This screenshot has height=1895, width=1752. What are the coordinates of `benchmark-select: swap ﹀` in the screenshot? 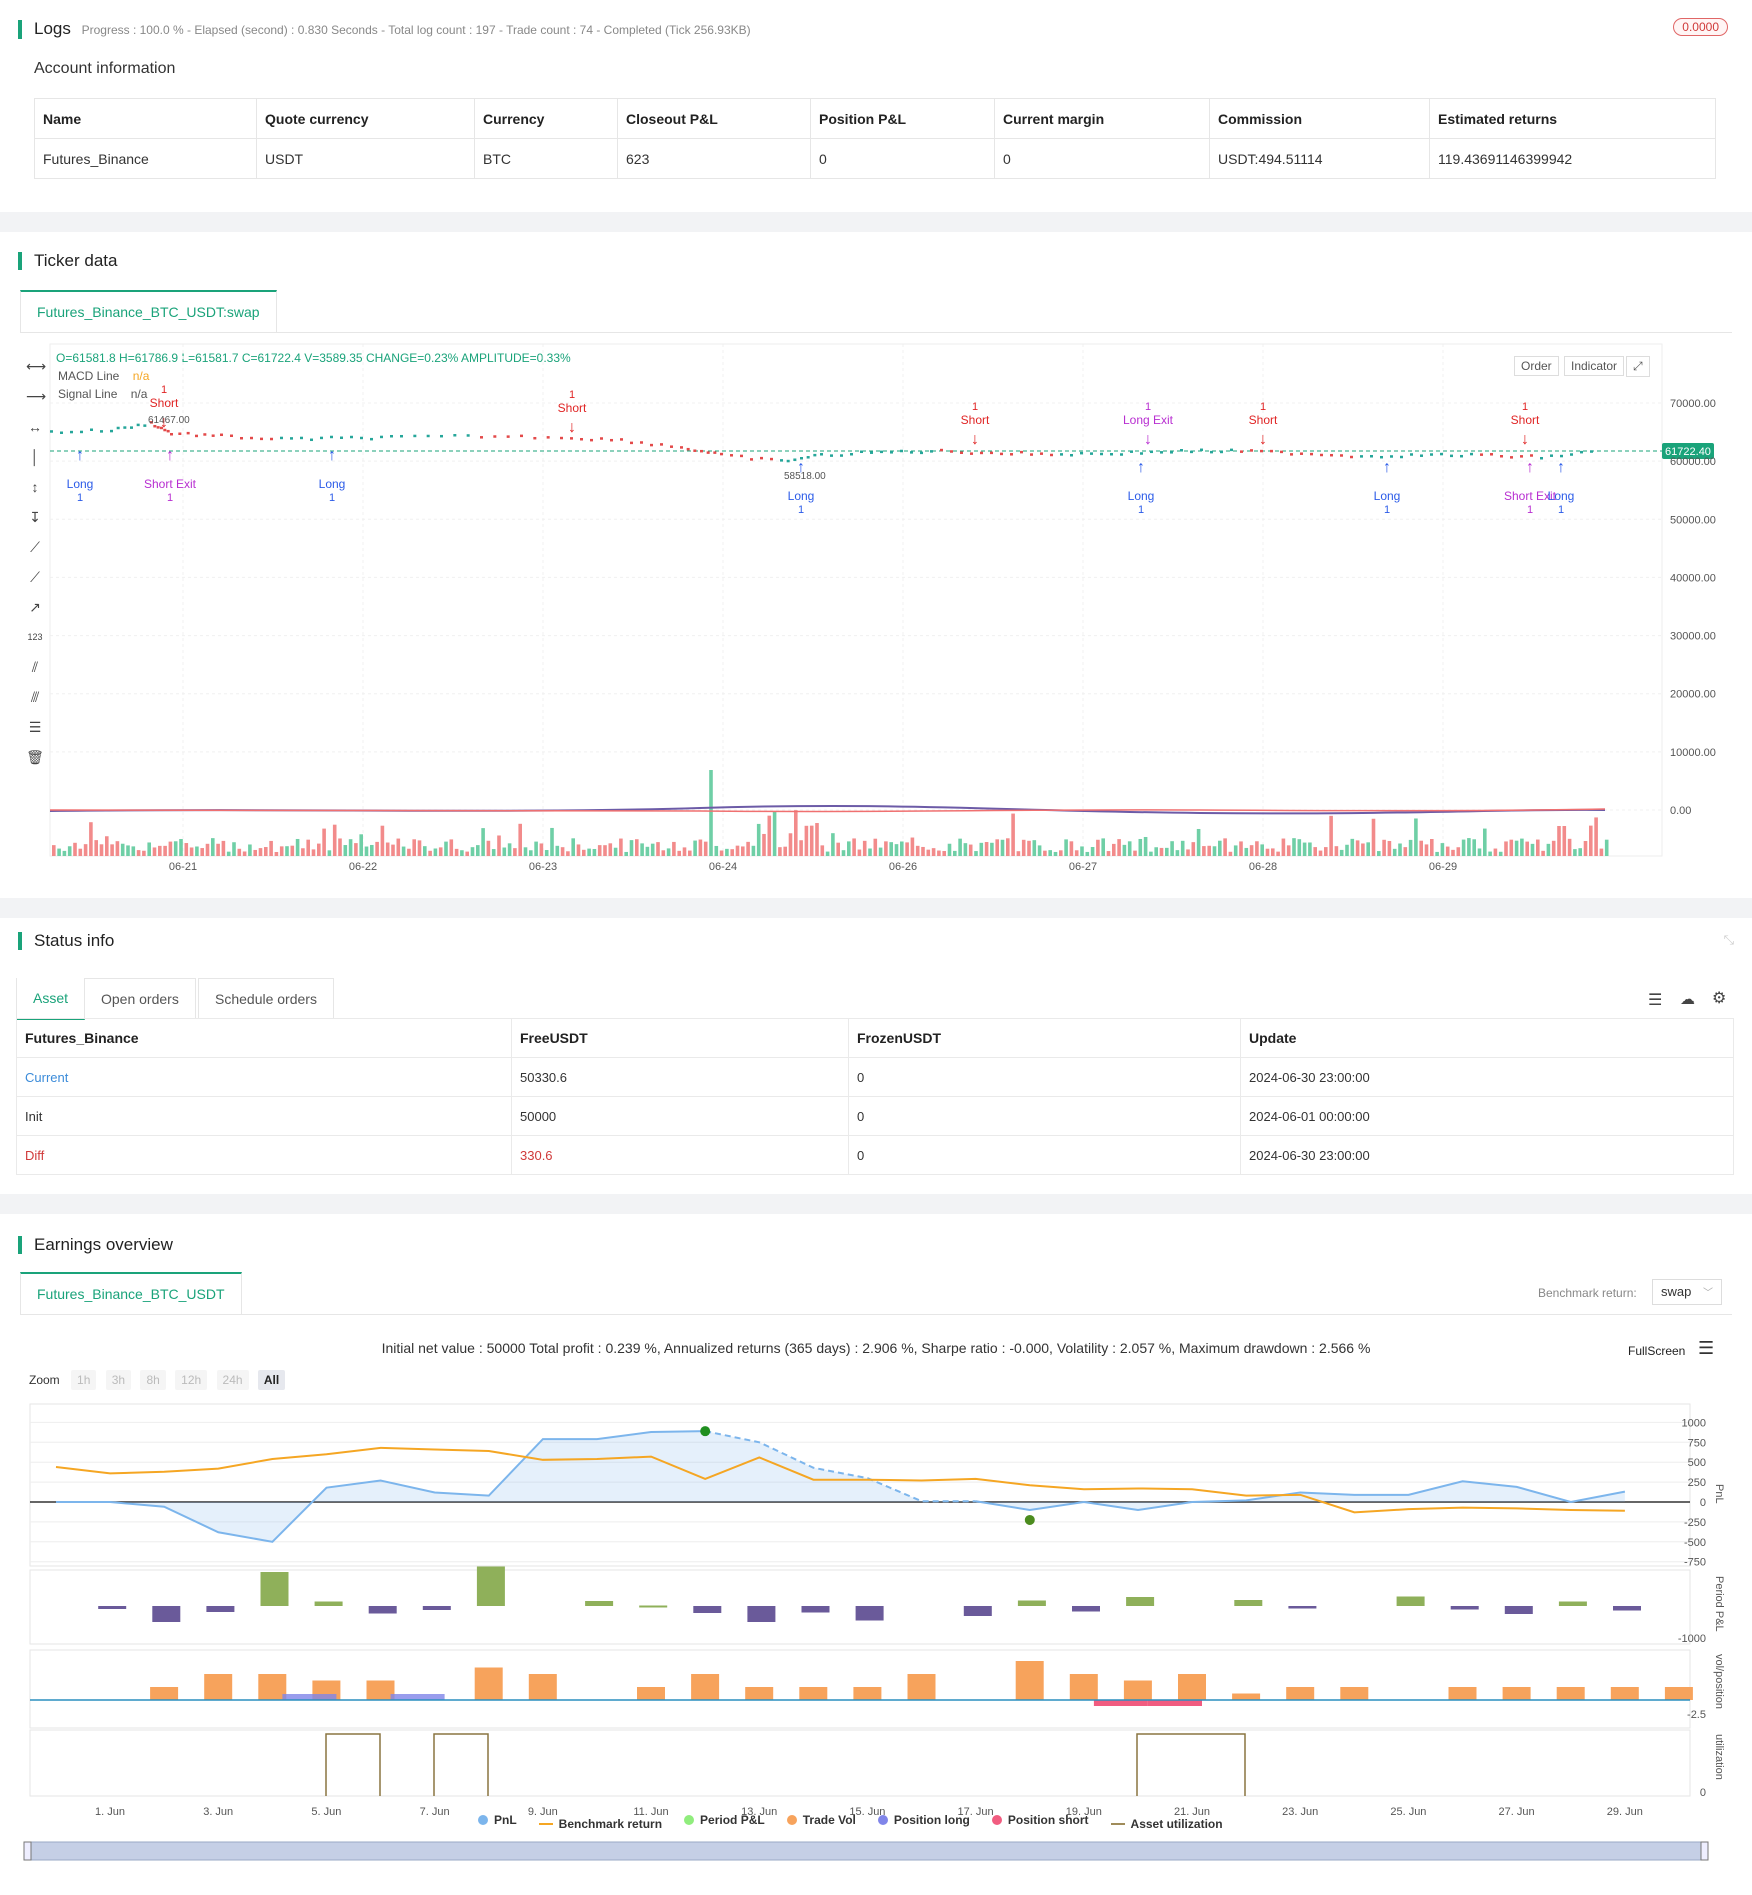 It's located at (1687, 1292).